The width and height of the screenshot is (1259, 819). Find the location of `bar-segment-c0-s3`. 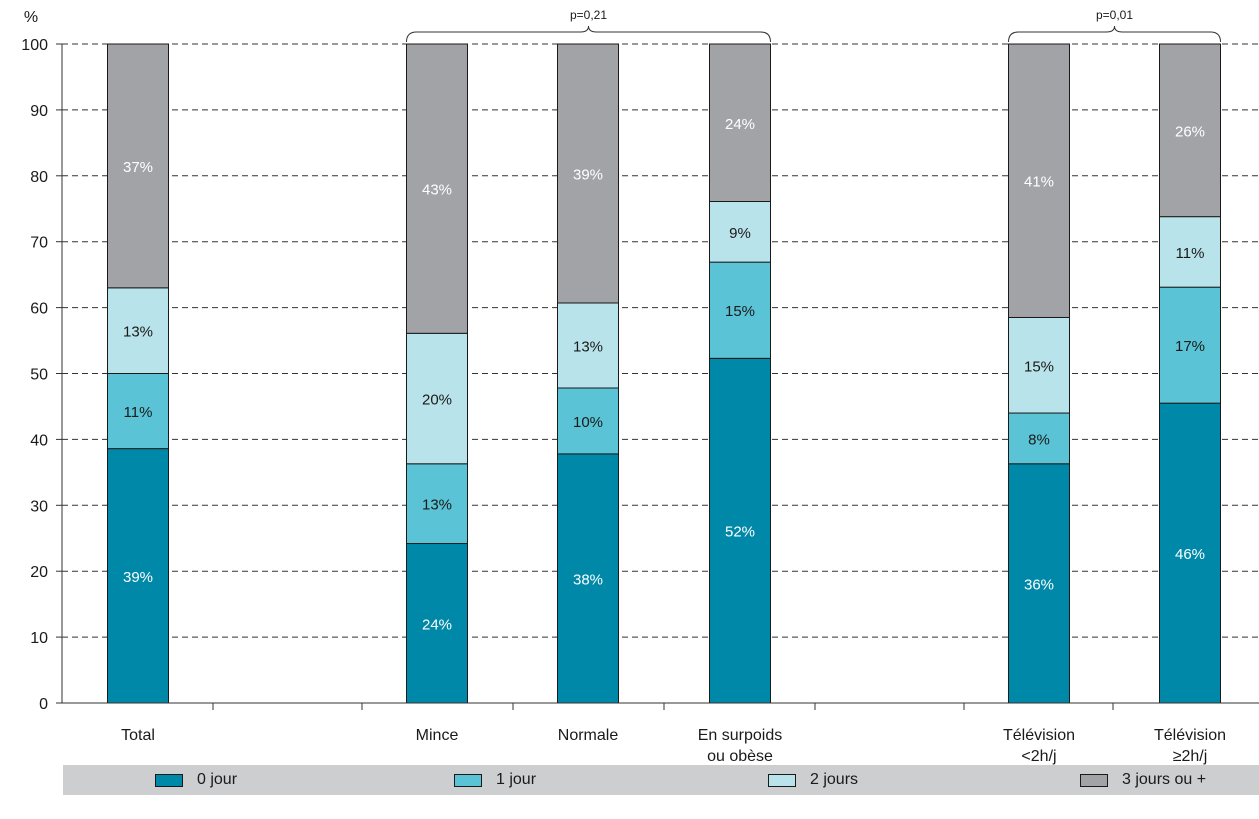

bar-segment-c0-s3 is located at coordinates (138, 166).